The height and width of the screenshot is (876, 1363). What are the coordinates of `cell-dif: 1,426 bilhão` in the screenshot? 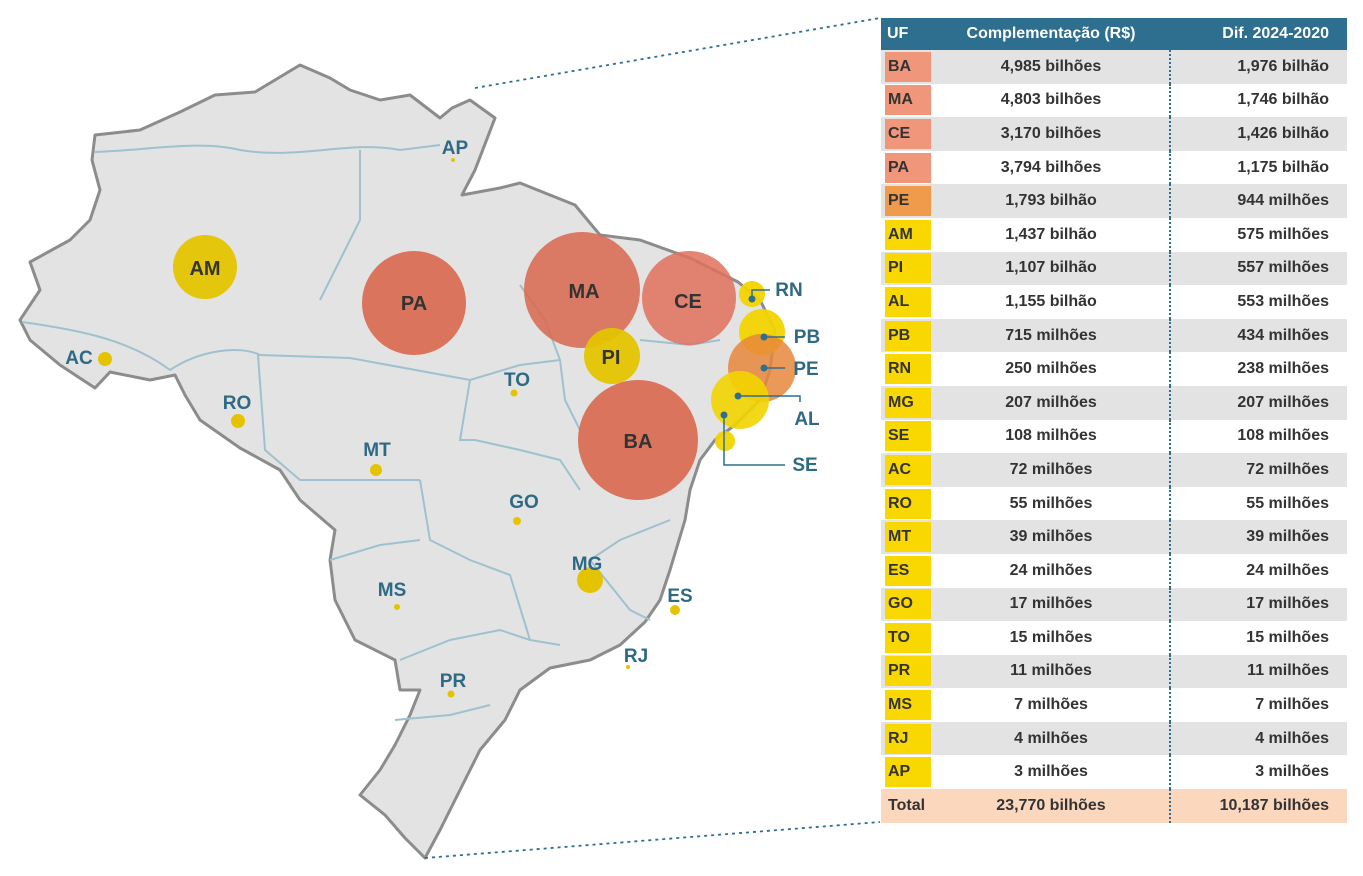 It's located at (1258, 134).